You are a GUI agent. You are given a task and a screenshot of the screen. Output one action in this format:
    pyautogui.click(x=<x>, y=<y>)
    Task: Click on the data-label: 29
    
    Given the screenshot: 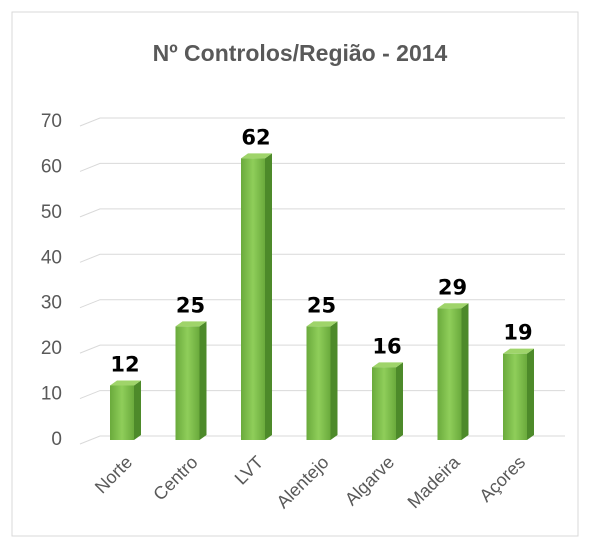 What is the action you would take?
    pyautogui.click(x=452, y=287)
    